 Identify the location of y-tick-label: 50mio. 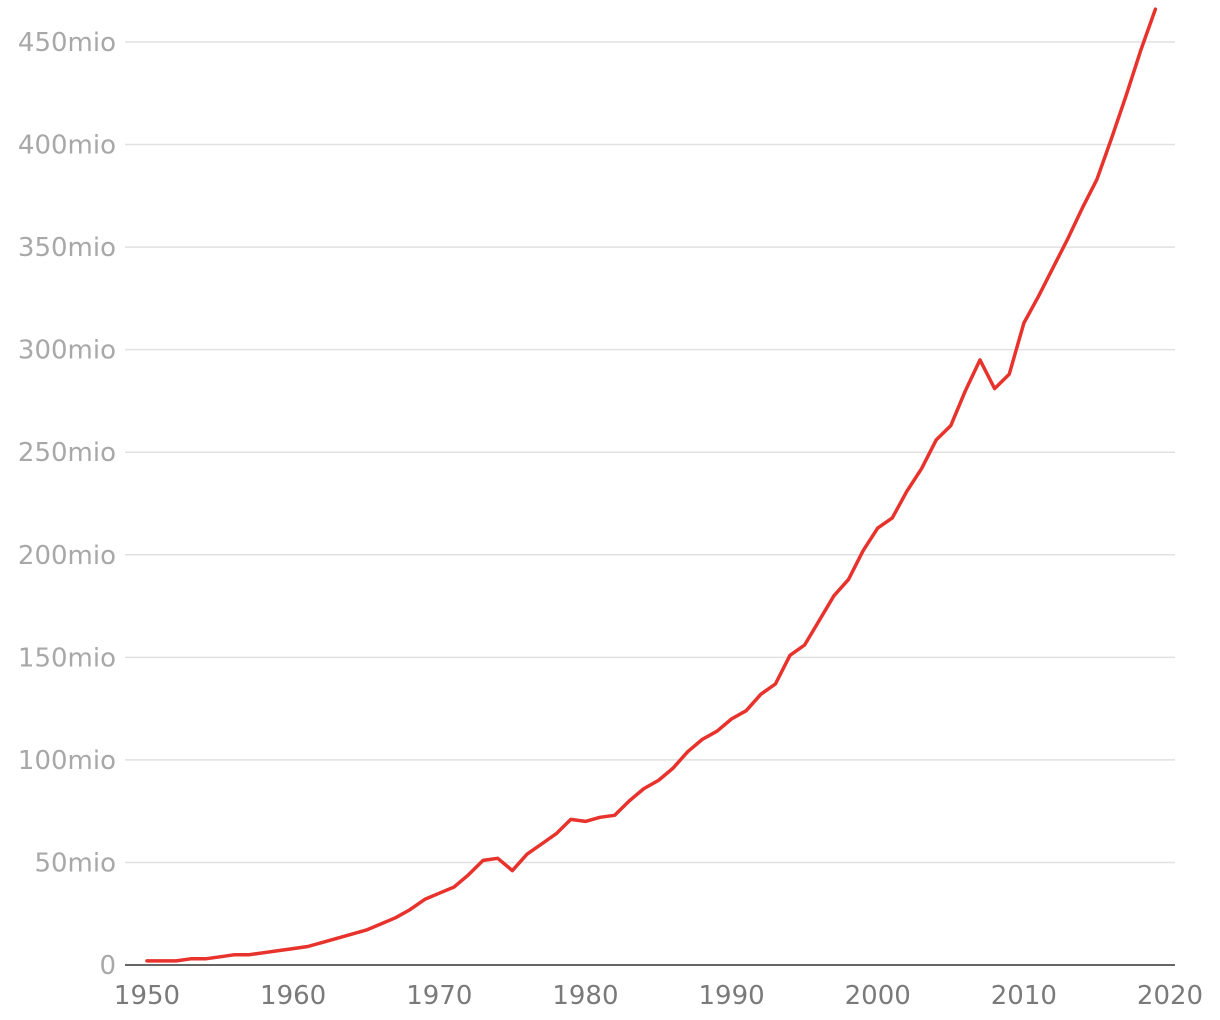
(75, 863).